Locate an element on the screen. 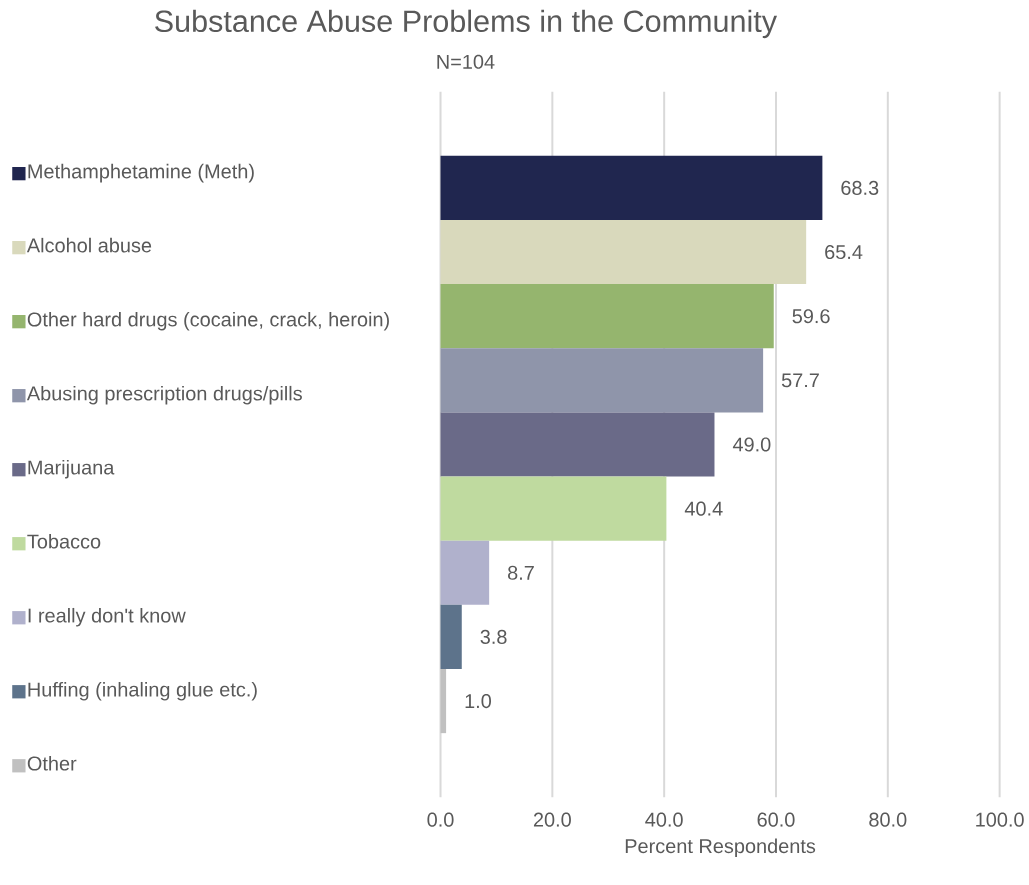  legend-label: Marijuana is located at coordinates (71, 469).